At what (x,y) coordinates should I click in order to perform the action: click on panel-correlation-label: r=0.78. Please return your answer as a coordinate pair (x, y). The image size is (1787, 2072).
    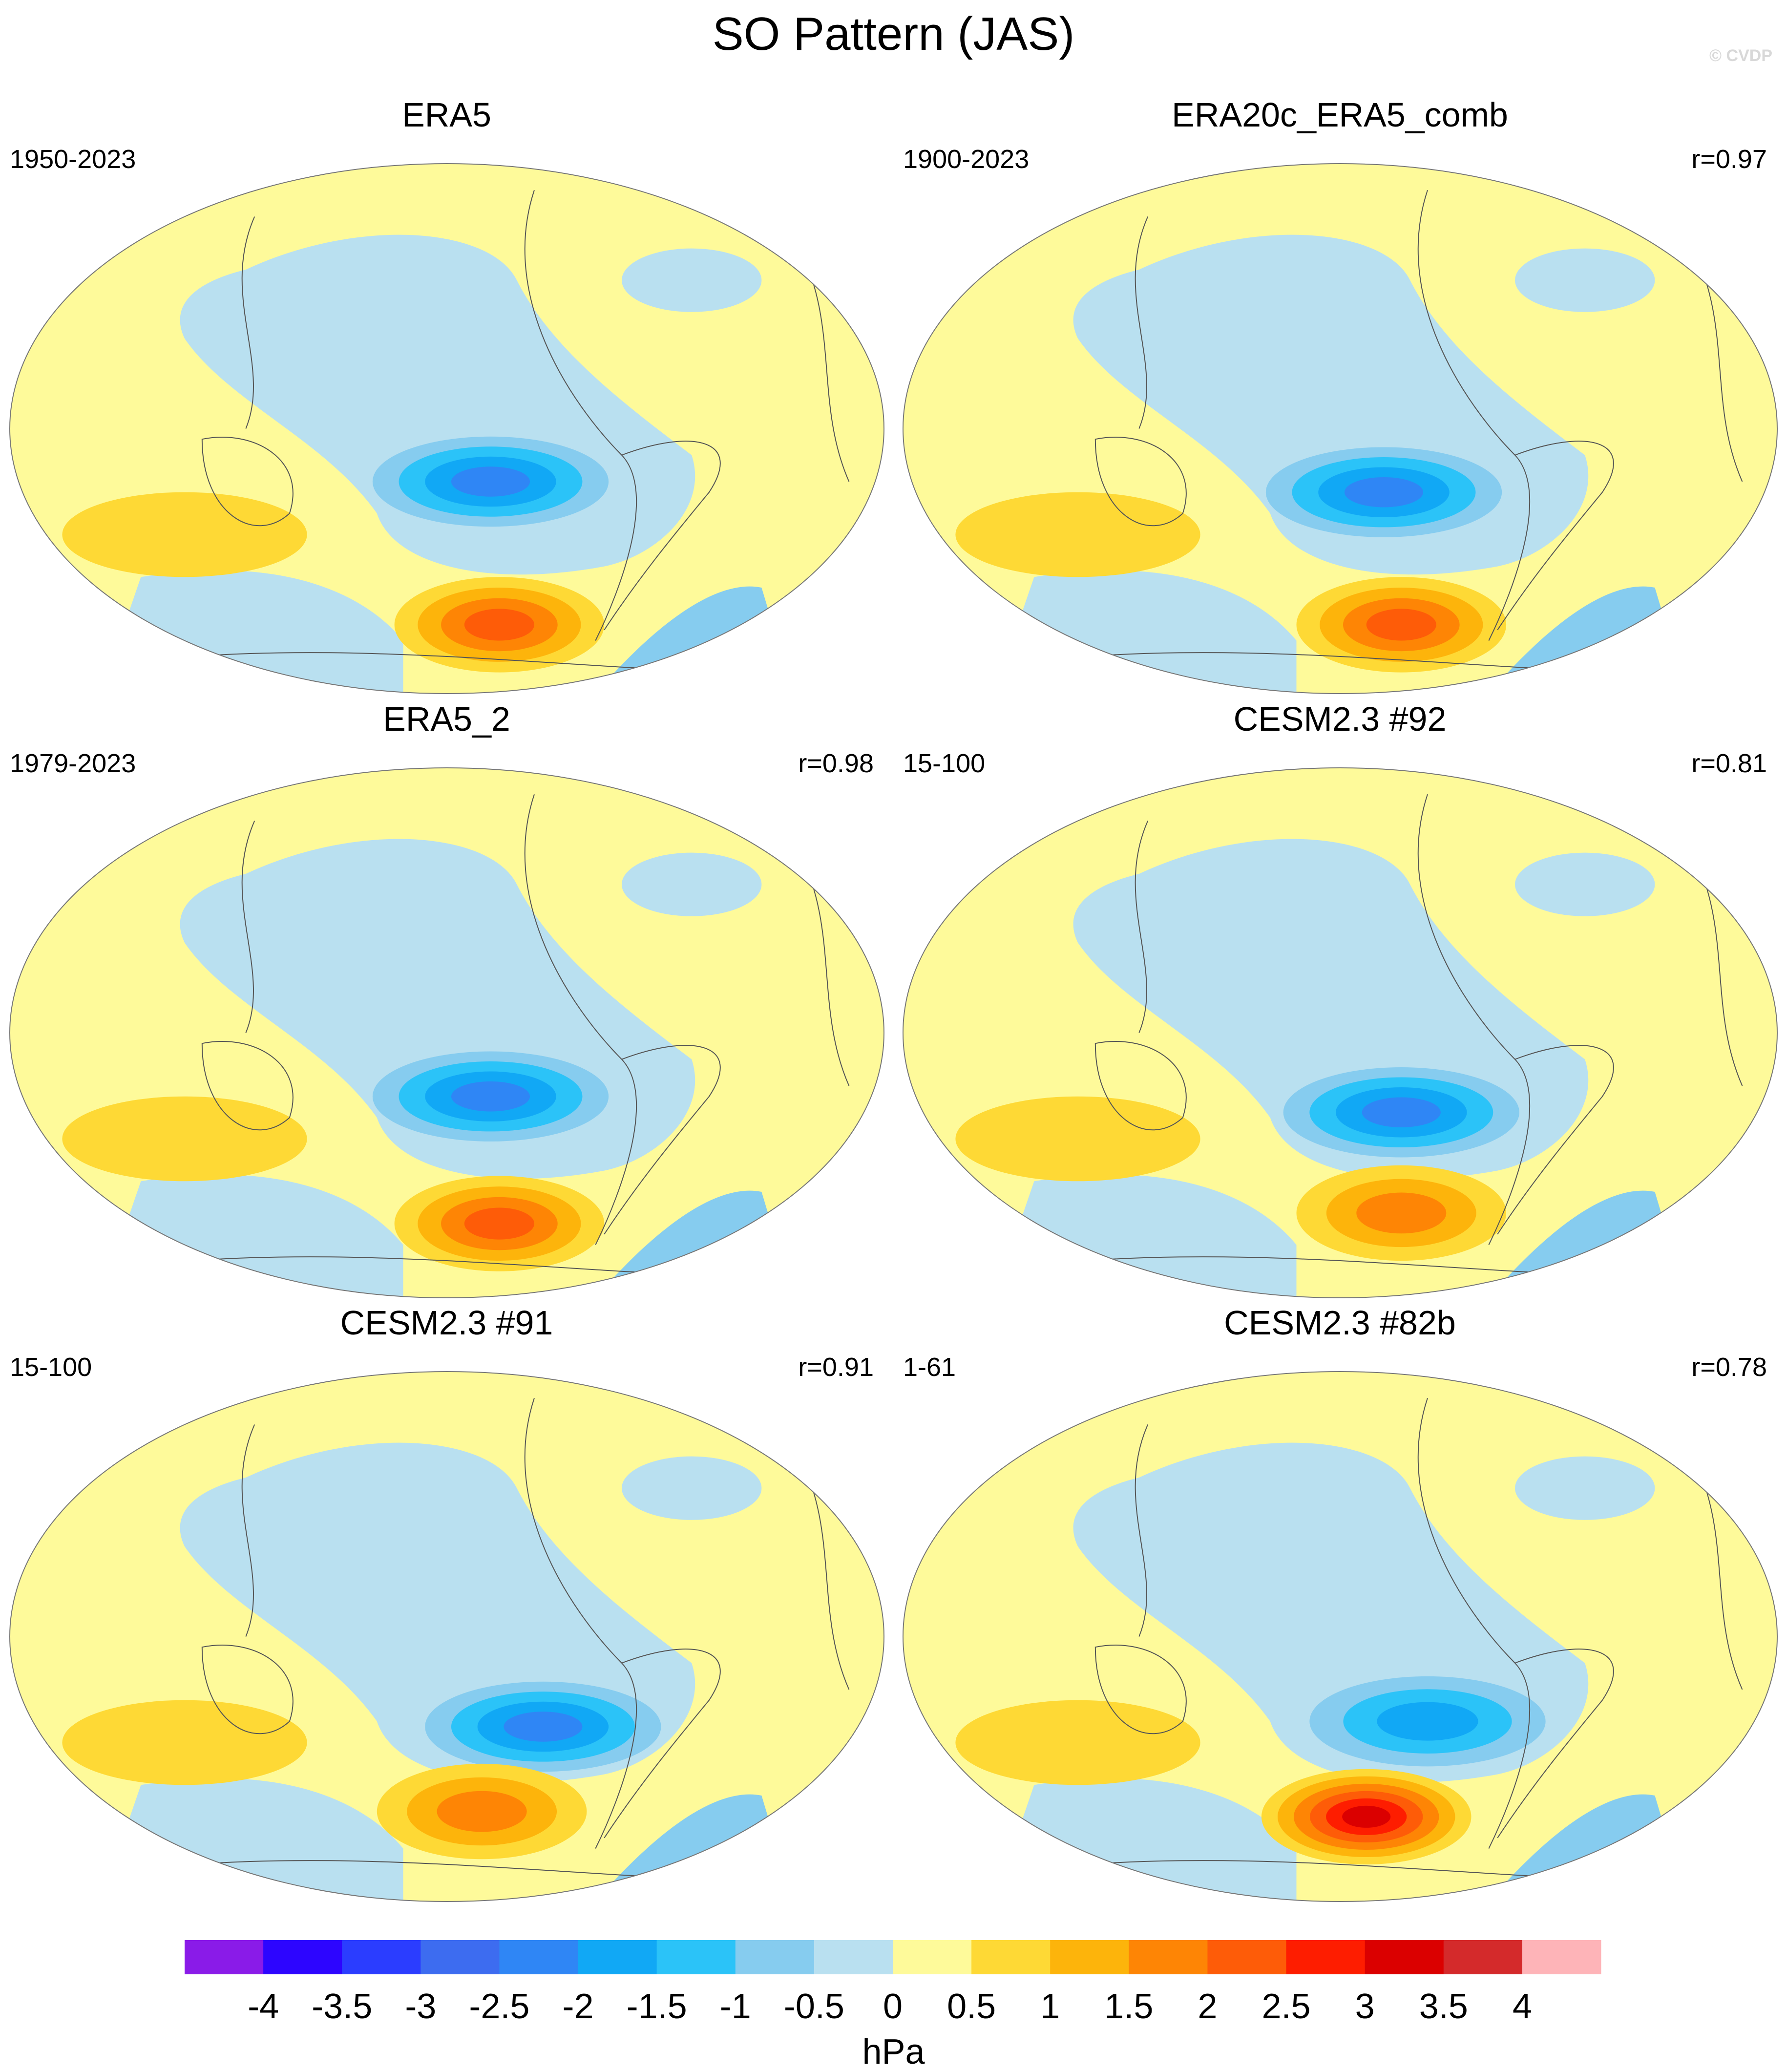
    Looking at the image, I should click on (1729, 1368).